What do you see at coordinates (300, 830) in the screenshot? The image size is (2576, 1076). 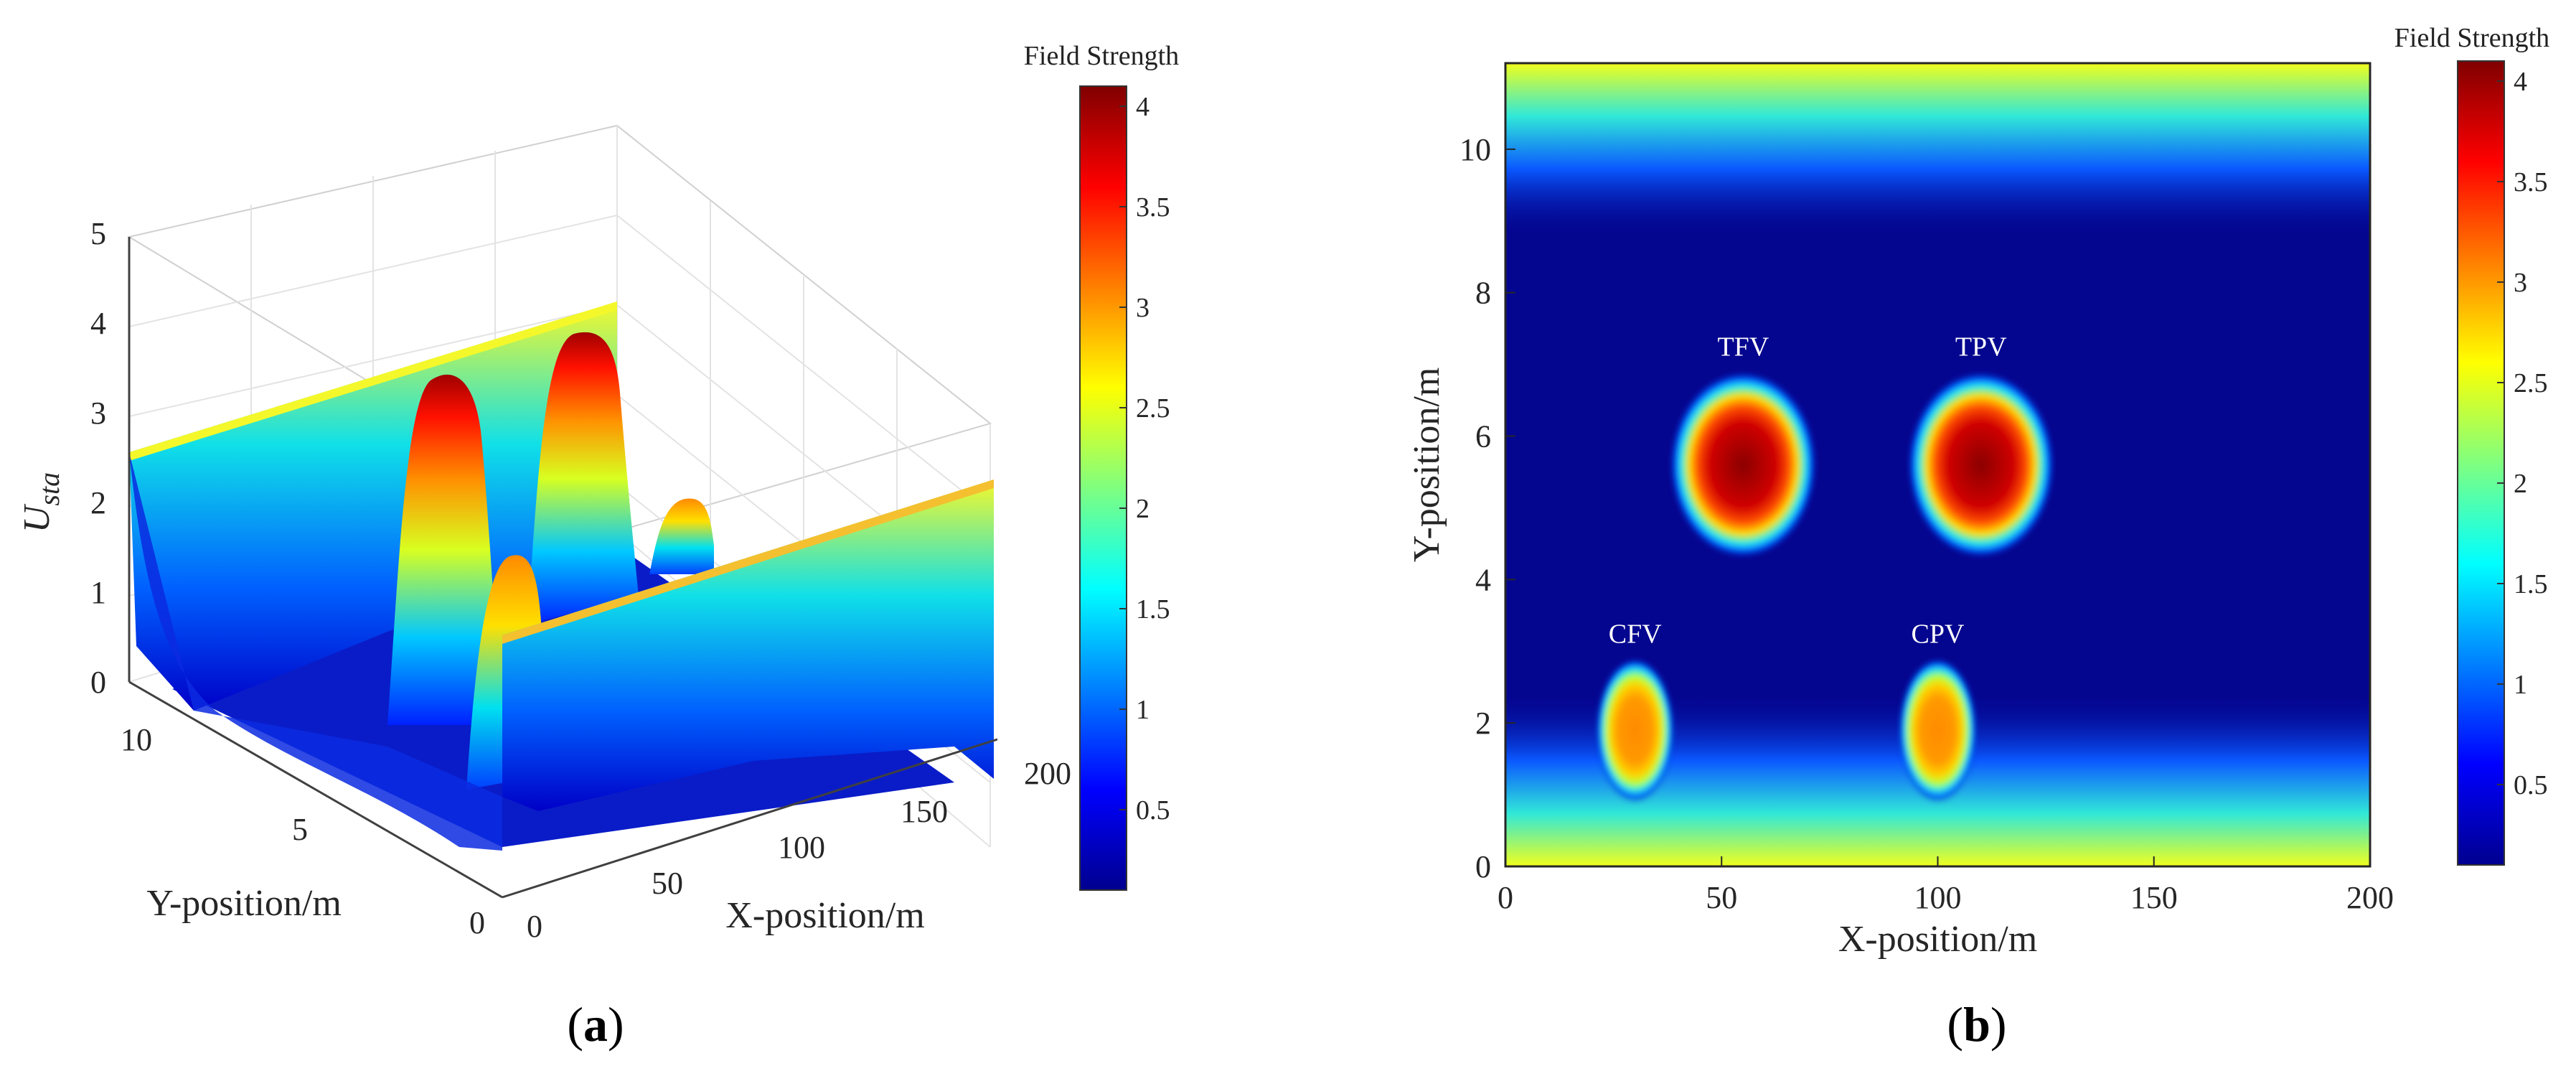 I see `y-tick-label: 5` at bounding box center [300, 830].